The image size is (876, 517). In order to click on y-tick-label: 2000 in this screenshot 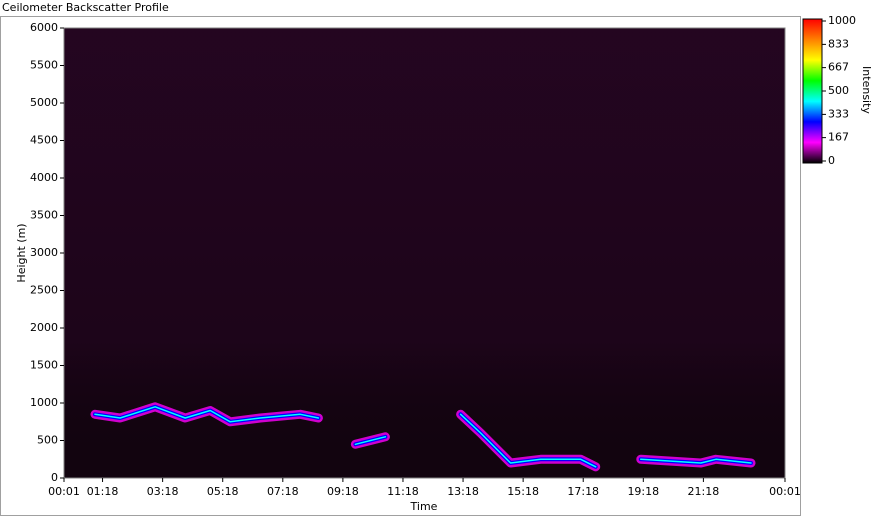, I will do `click(44, 327)`.